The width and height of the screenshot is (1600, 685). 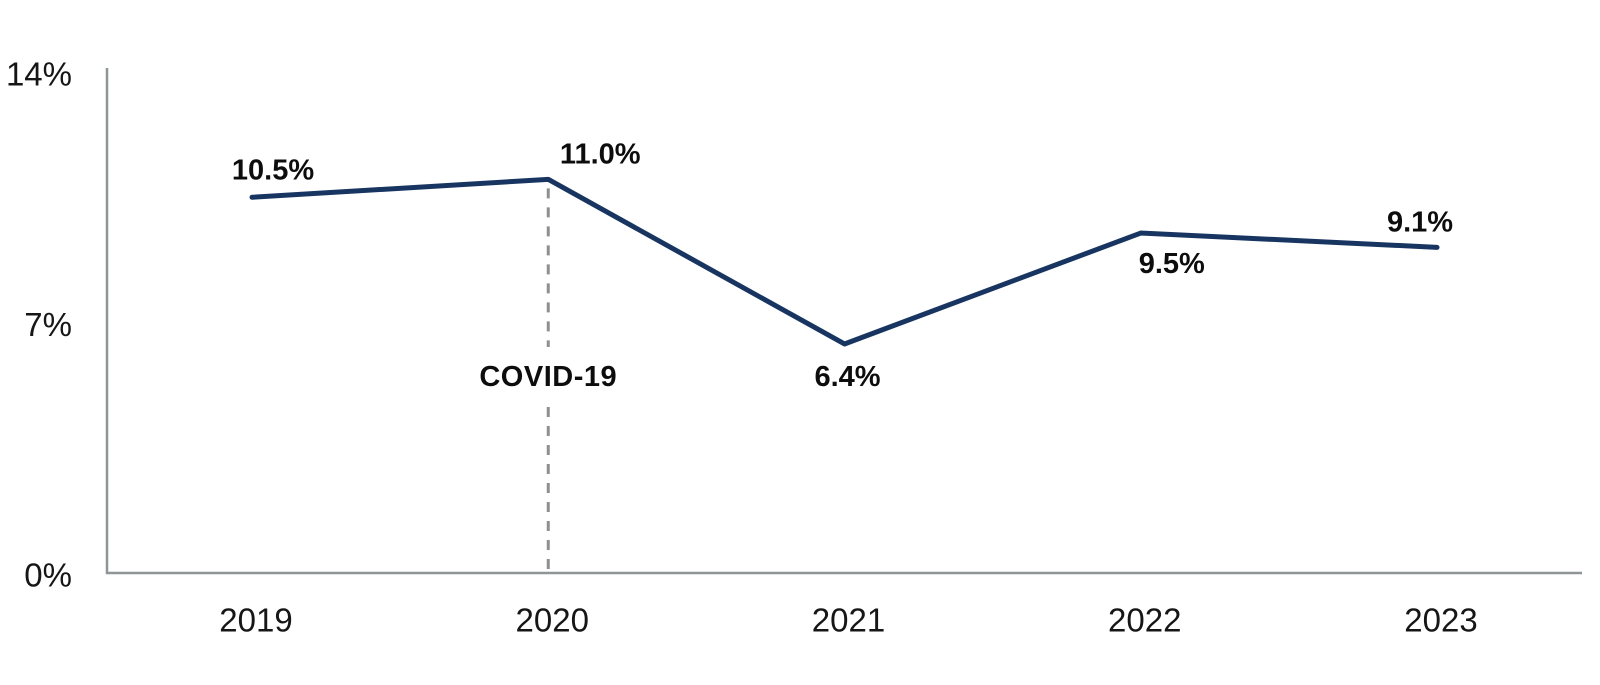 I want to click on x-axis-labels: 2019 2020 2021 2022 2023, so click(x=848, y=620).